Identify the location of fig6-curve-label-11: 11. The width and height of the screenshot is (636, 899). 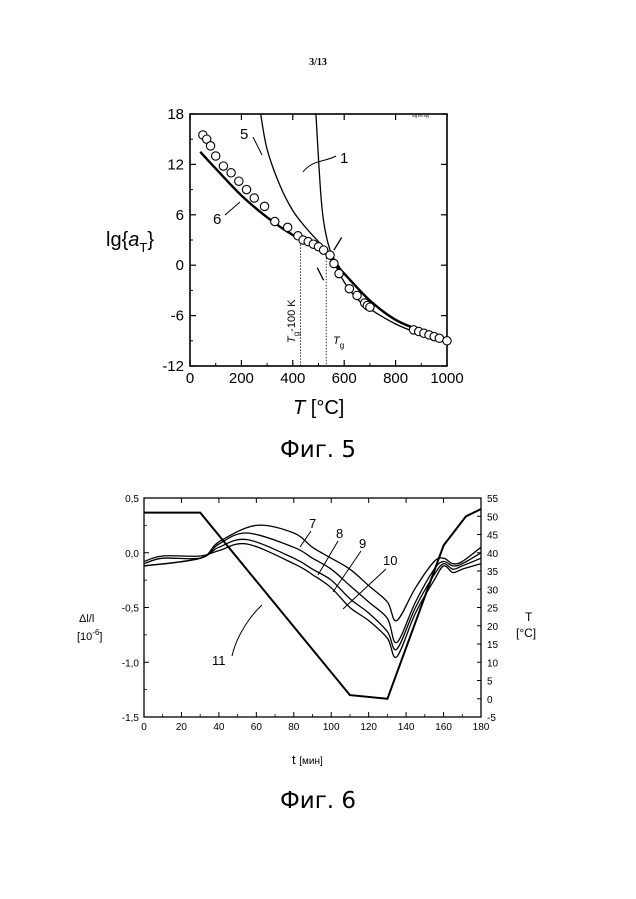
(219, 660).